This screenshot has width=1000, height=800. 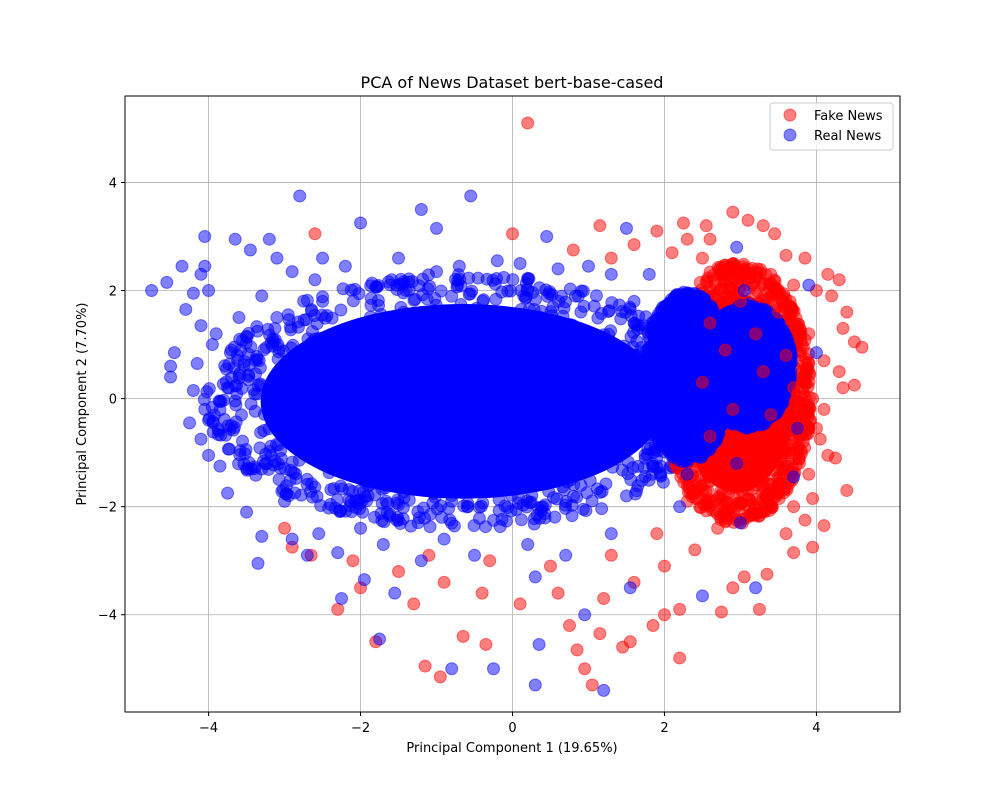 What do you see at coordinates (208, 728) in the screenshot?
I see `x-tick-label: −4` at bounding box center [208, 728].